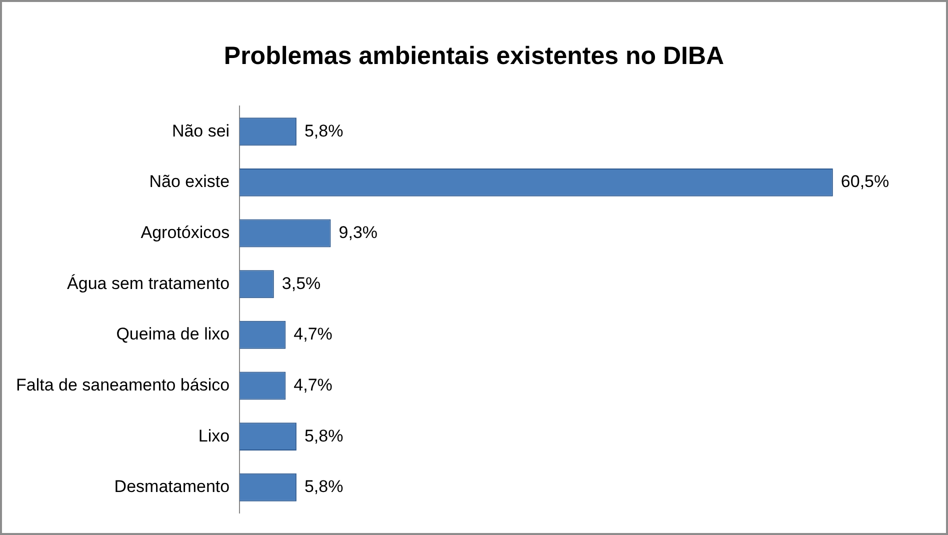 This screenshot has width=948, height=535. What do you see at coordinates (474, 56) in the screenshot?
I see `chart-title: Problemas ambientais existentes no DIBA` at bounding box center [474, 56].